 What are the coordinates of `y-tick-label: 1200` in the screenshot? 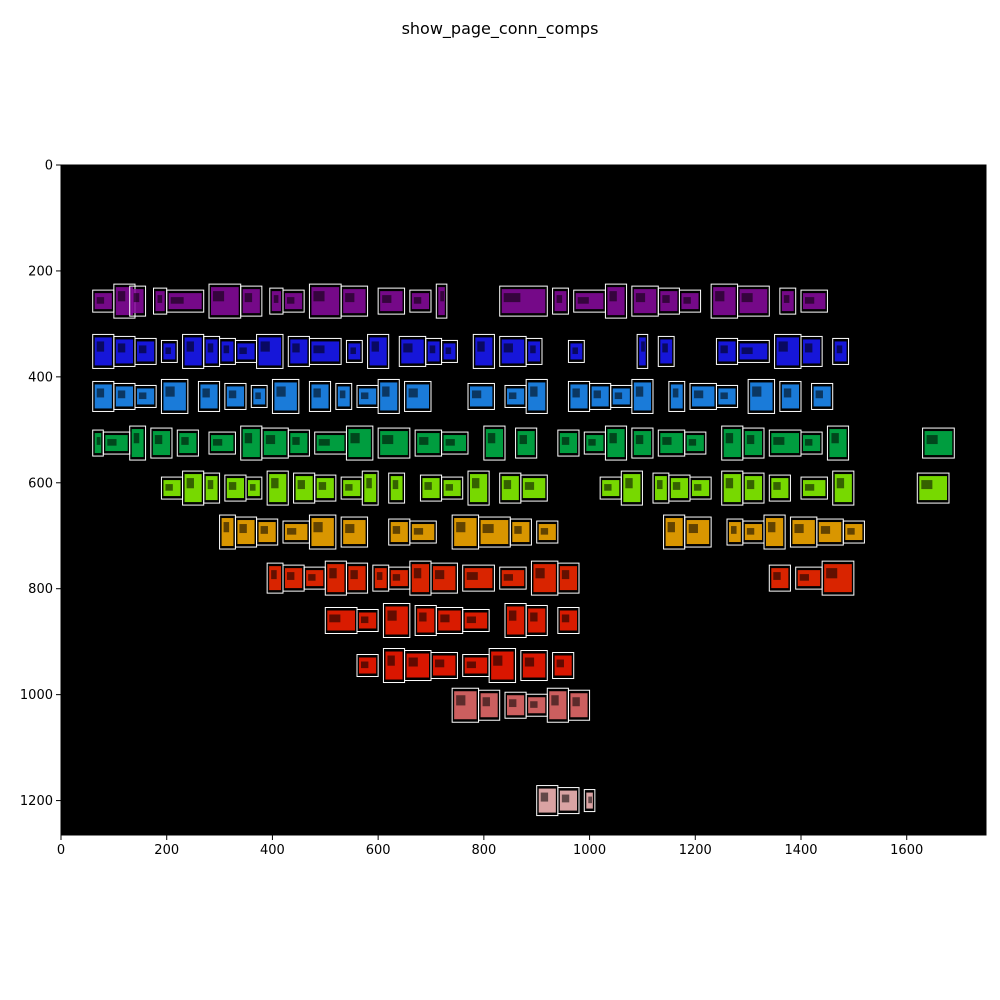 It's located at (36, 801).